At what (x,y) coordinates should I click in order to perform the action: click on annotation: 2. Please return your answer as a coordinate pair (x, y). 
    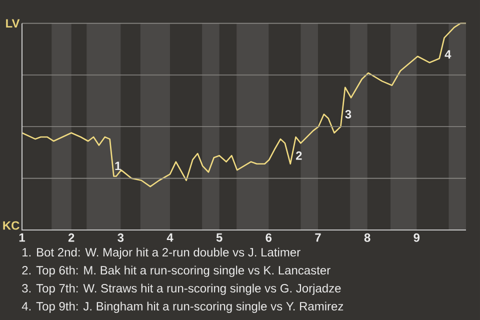
    Looking at the image, I should click on (299, 155).